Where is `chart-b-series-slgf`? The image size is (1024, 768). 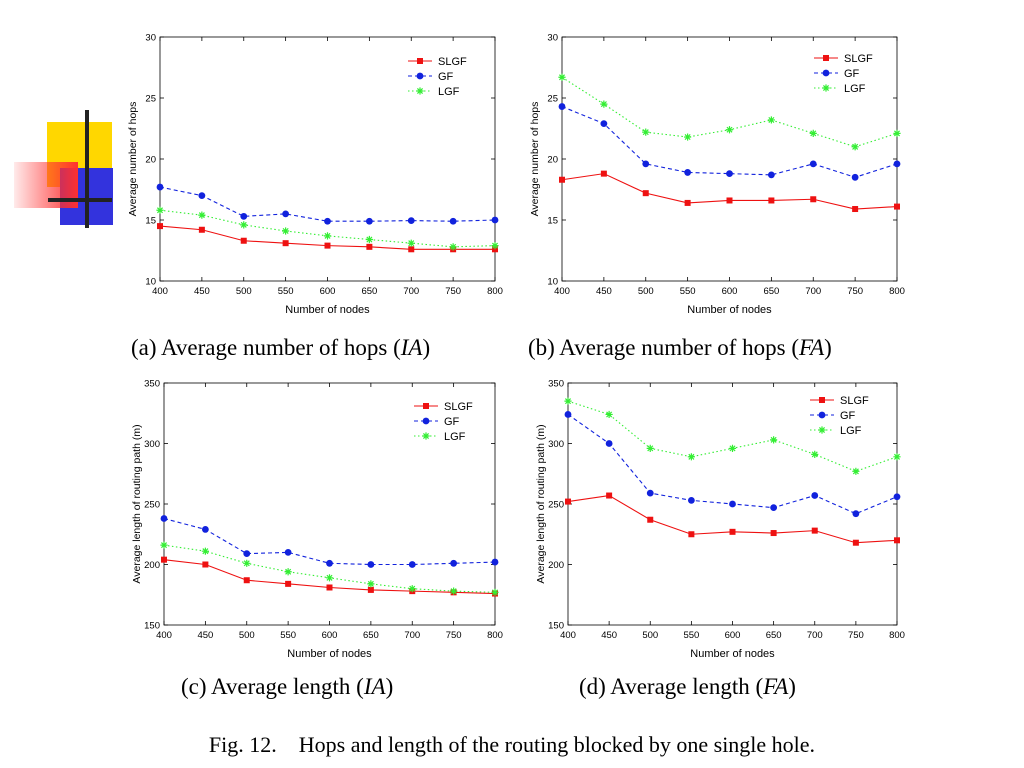 chart-b-series-slgf is located at coordinates (729, 191).